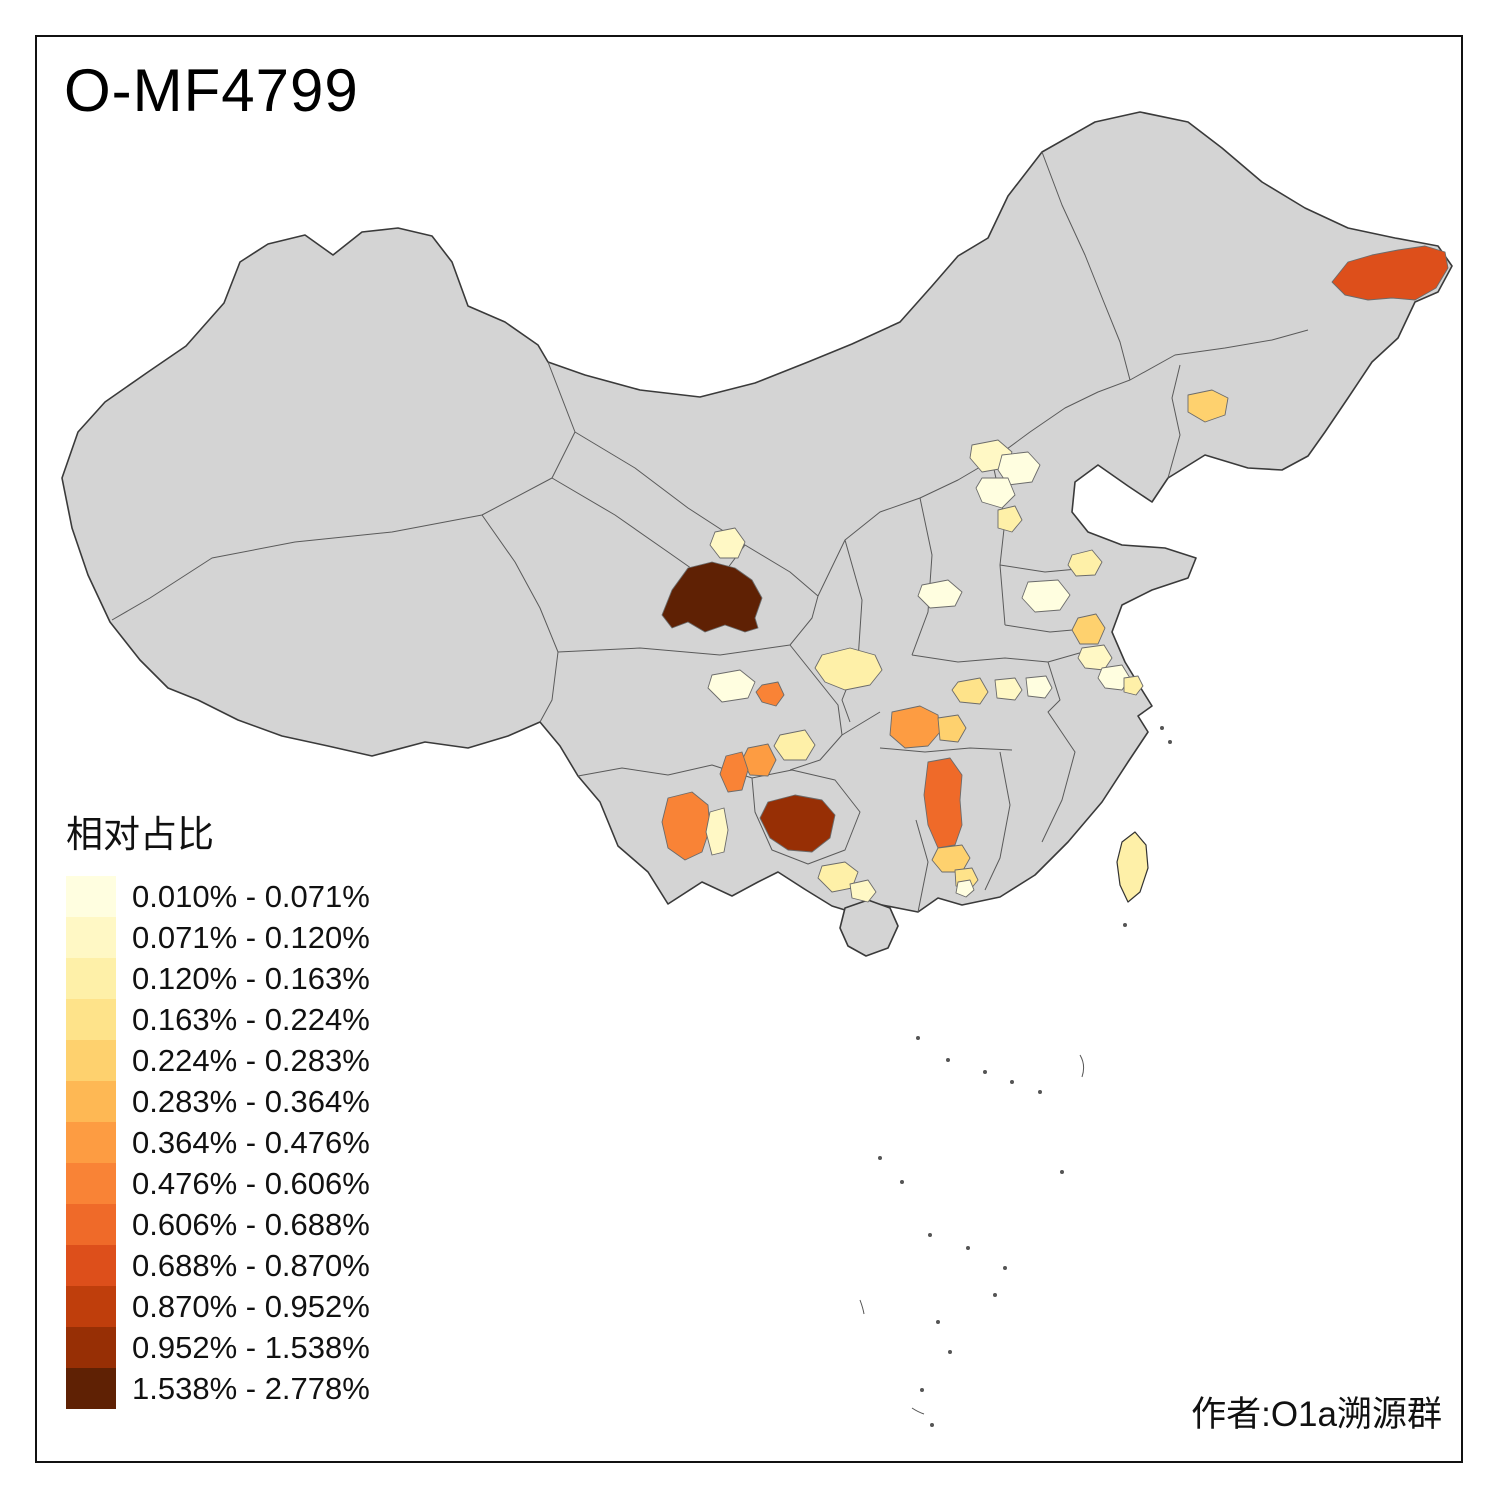  What do you see at coordinates (251, 1388) in the screenshot?
I see `legend-label: 1.538% - 2.778%` at bounding box center [251, 1388].